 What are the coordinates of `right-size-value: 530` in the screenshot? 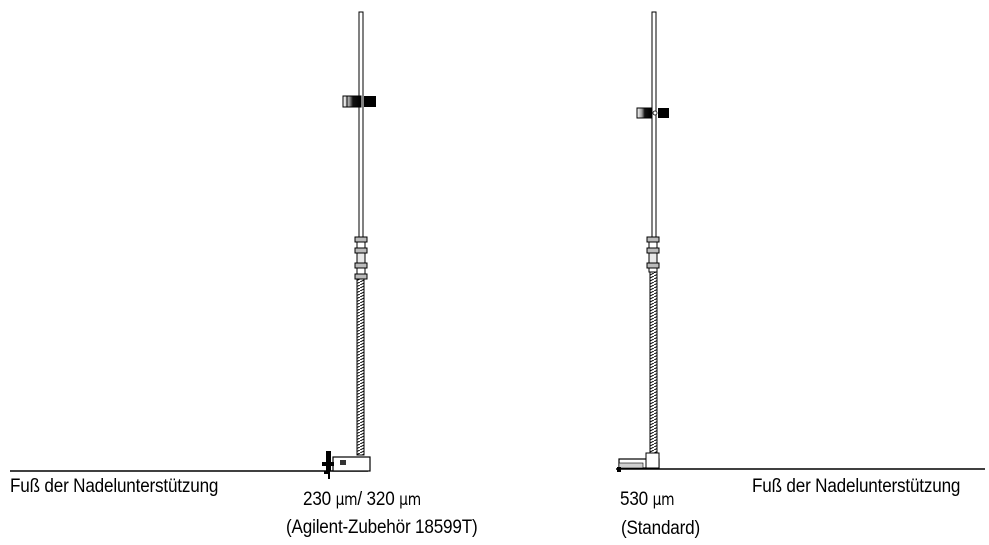 It's located at (634, 499).